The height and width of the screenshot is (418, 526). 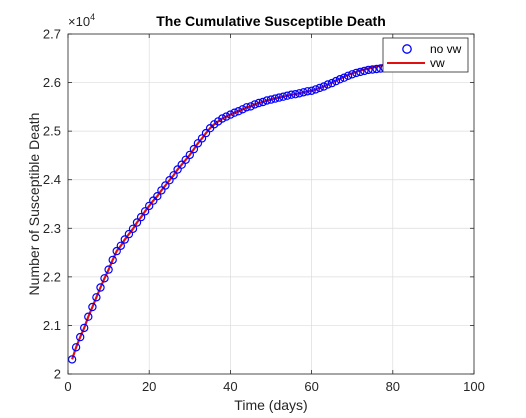 I want to click on x-tick-label: 80, so click(x=393, y=386).